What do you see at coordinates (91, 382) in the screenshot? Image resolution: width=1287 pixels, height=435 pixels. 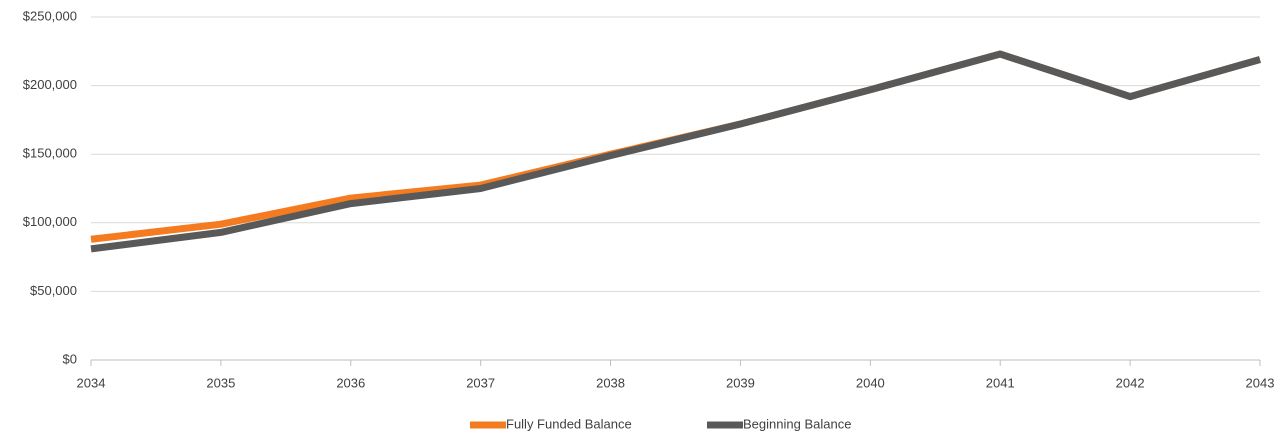 I see `x-tick-label: 2034` at bounding box center [91, 382].